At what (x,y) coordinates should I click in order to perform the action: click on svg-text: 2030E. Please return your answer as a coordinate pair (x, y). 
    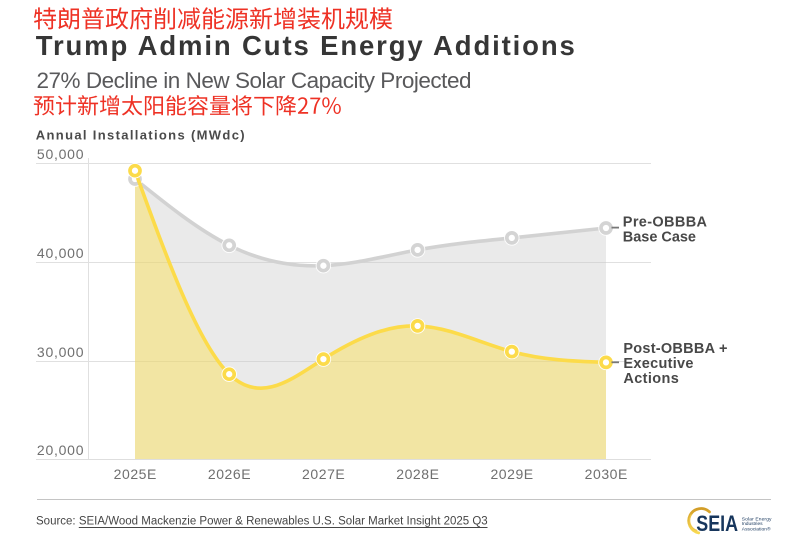
    Looking at the image, I should click on (606, 474).